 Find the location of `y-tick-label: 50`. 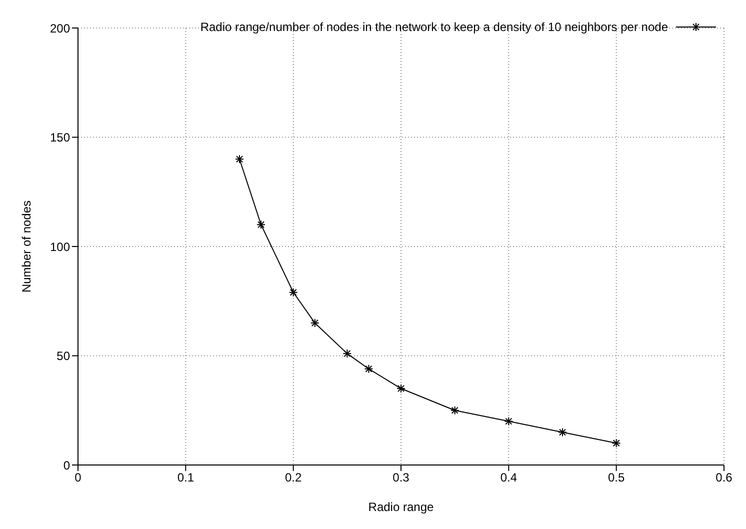

y-tick-label: 50 is located at coordinates (63, 356).